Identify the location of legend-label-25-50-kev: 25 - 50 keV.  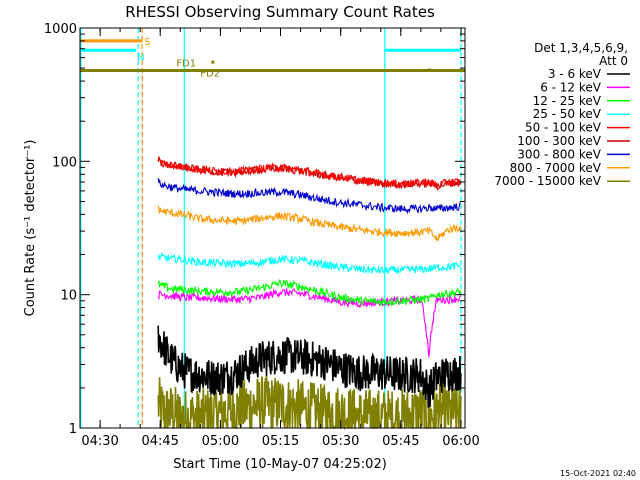
(567, 114).